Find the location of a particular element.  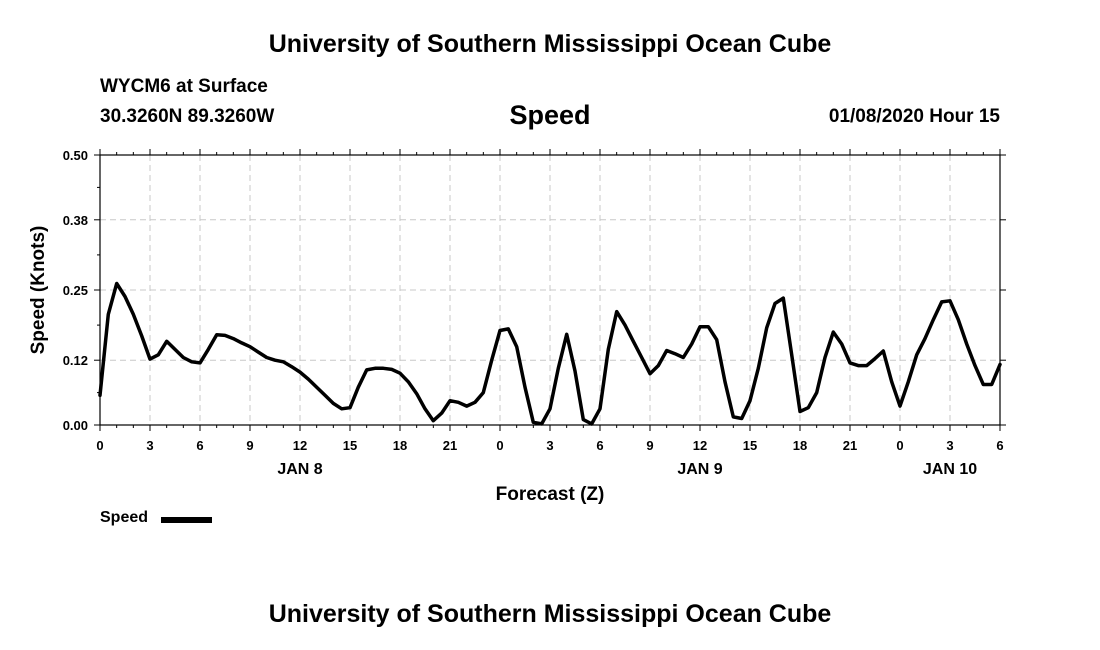

x-axis-title: Forecast (Z) is located at coordinates (550, 494).